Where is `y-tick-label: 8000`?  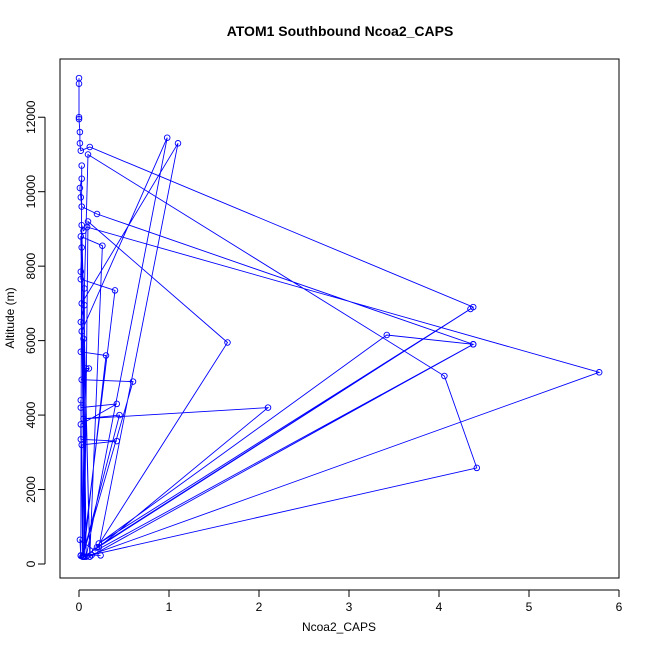
y-tick-label: 8000 is located at coordinates (31, 265).